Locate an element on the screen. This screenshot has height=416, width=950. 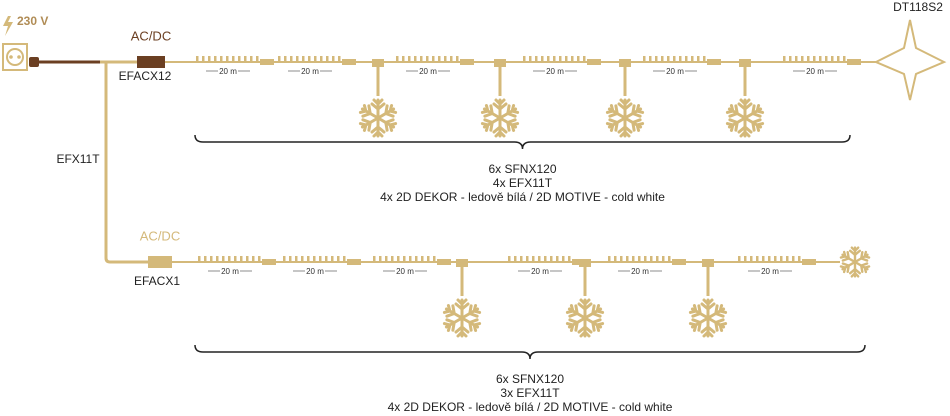
socket-face is located at coordinates (15, 57).